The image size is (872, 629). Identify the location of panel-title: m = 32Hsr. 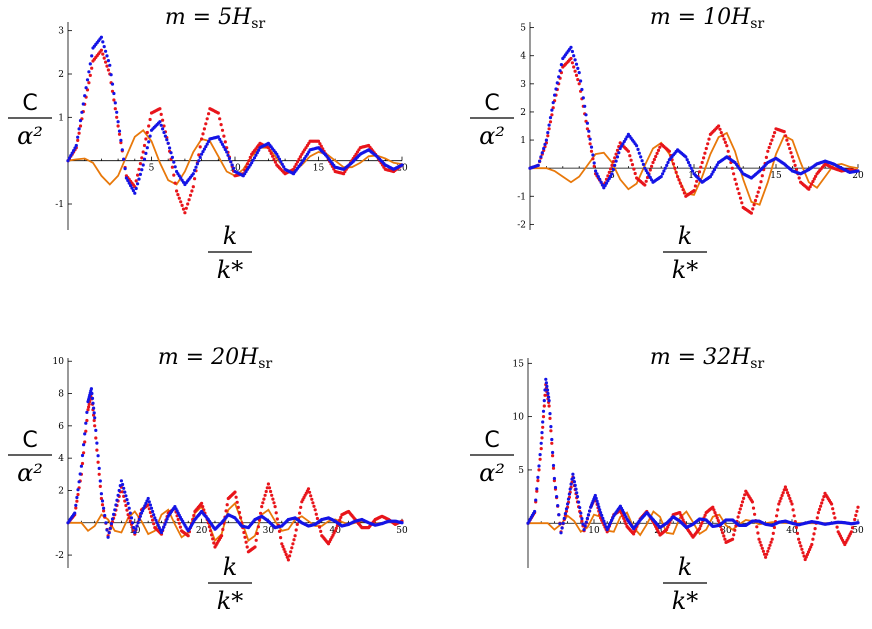
(707, 358).